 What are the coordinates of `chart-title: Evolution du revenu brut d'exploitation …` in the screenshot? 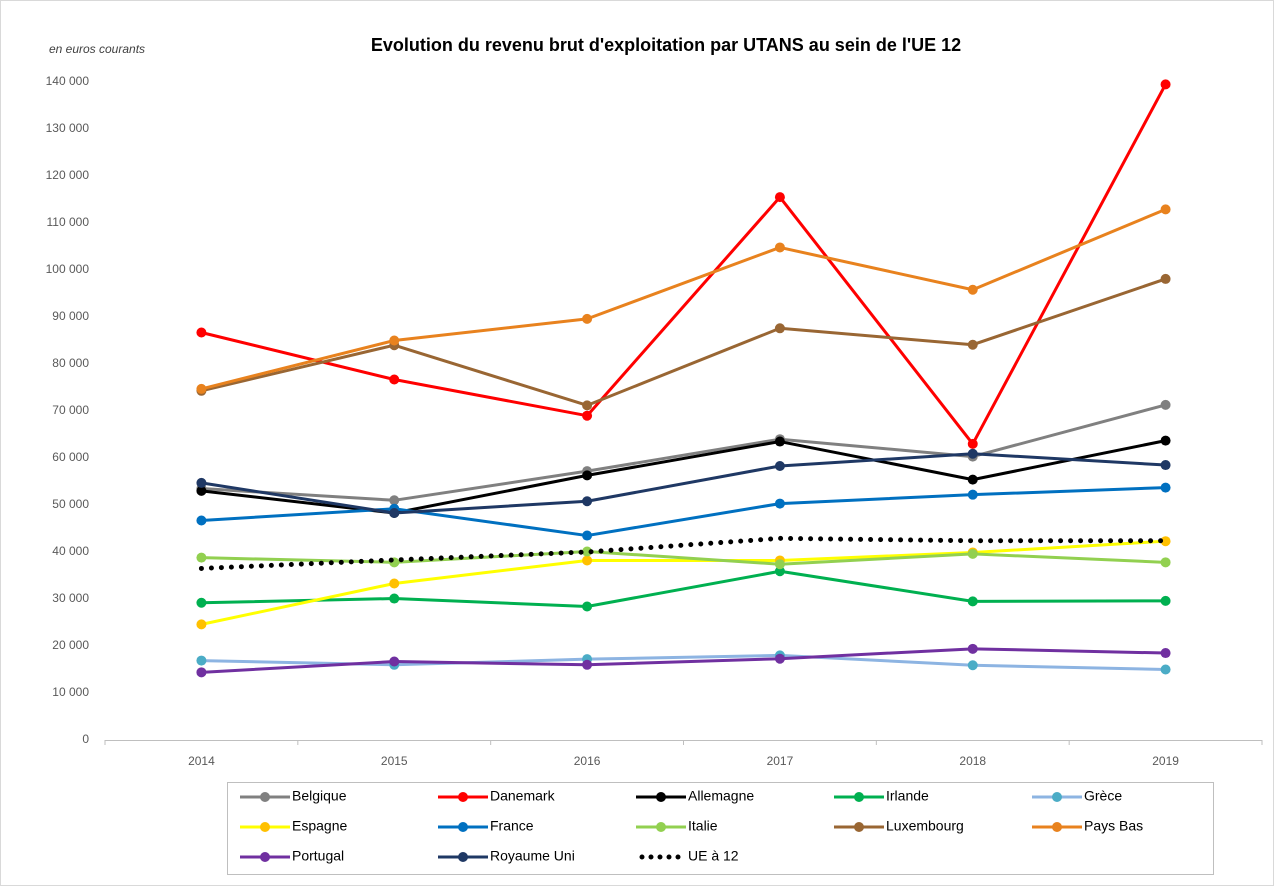 It's located at (666, 45).